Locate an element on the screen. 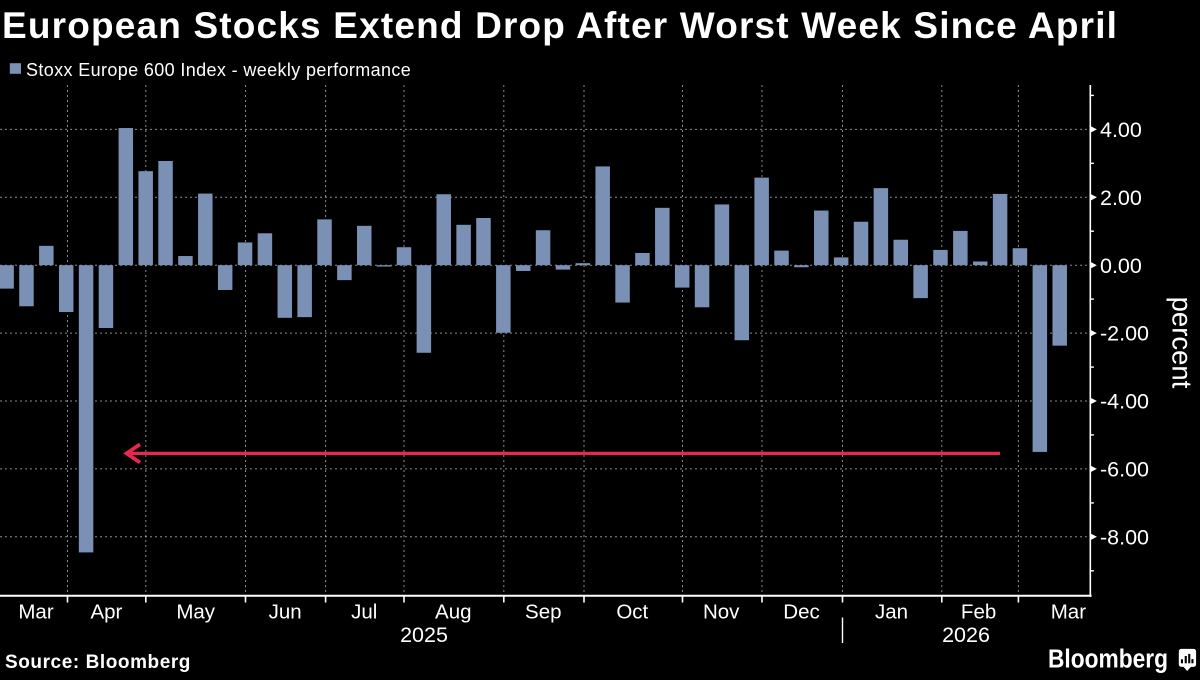 Image resolution: width=1200 pixels, height=680 pixels. svg-text: 2.00 is located at coordinates (1121, 198).